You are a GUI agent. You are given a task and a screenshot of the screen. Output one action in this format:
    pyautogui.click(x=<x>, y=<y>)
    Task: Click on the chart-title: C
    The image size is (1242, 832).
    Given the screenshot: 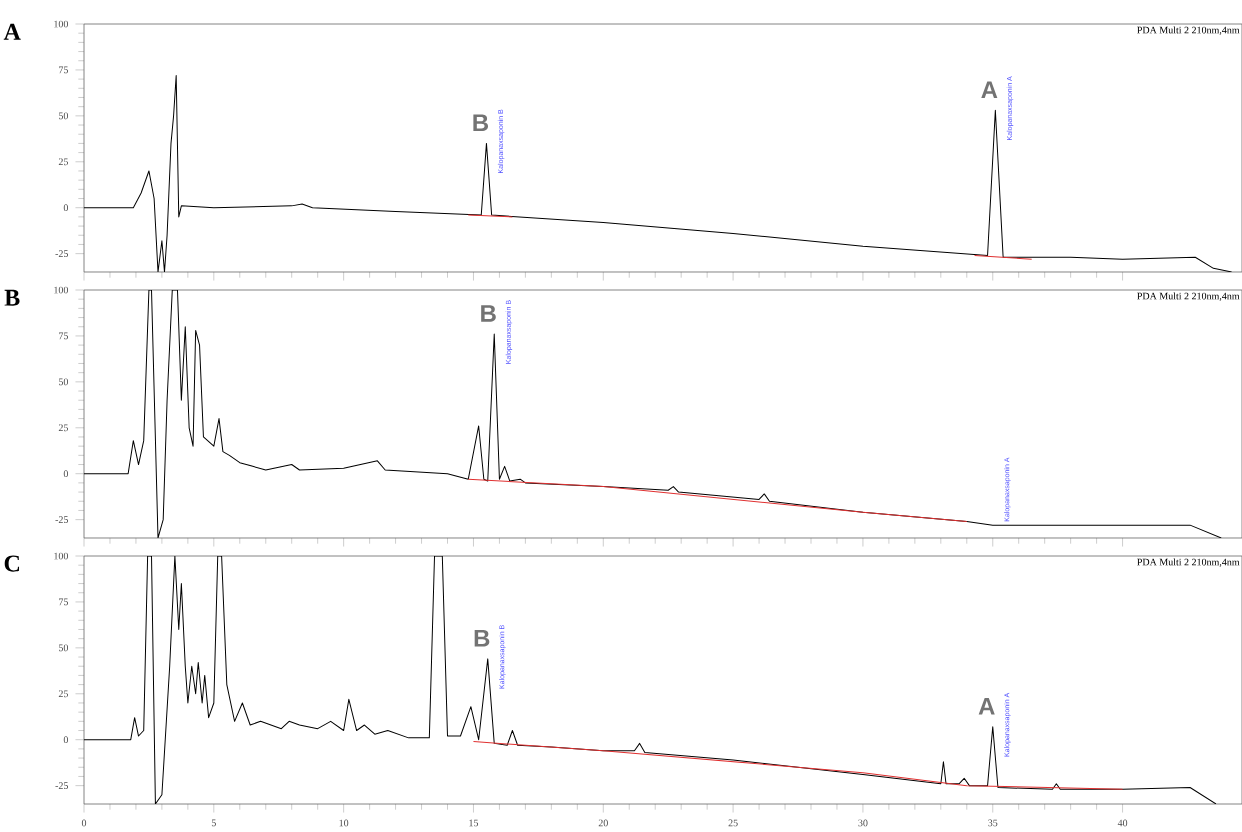 What is the action you would take?
    pyautogui.click(x=12, y=563)
    